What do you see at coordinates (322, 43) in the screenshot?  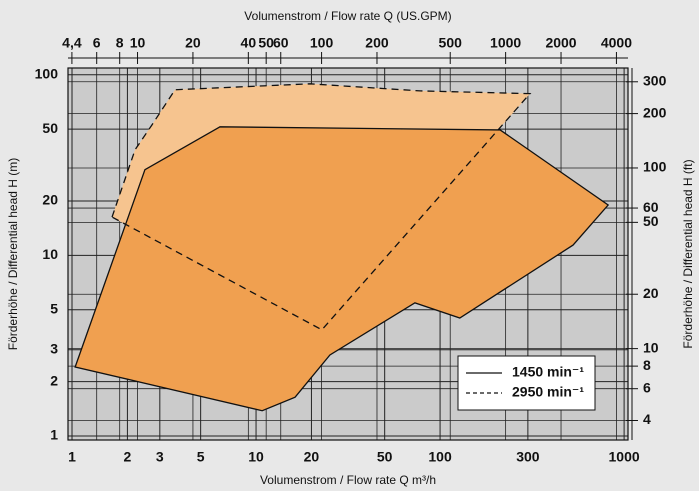 I see `x2-tick-label: 100` at bounding box center [322, 43].